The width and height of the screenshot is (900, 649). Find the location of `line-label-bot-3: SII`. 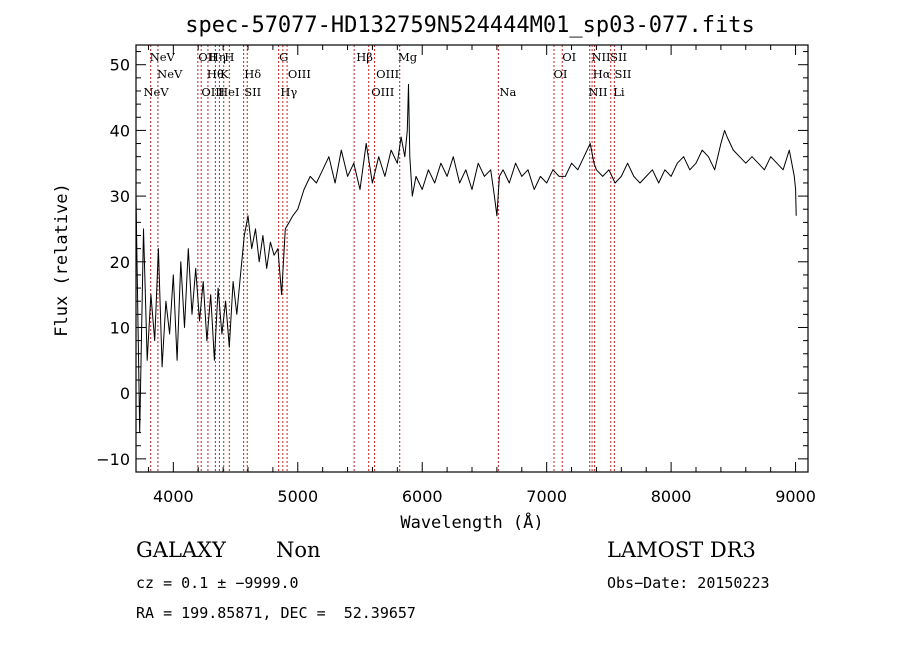

line-label-bot-3: SII is located at coordinates (252, 92).